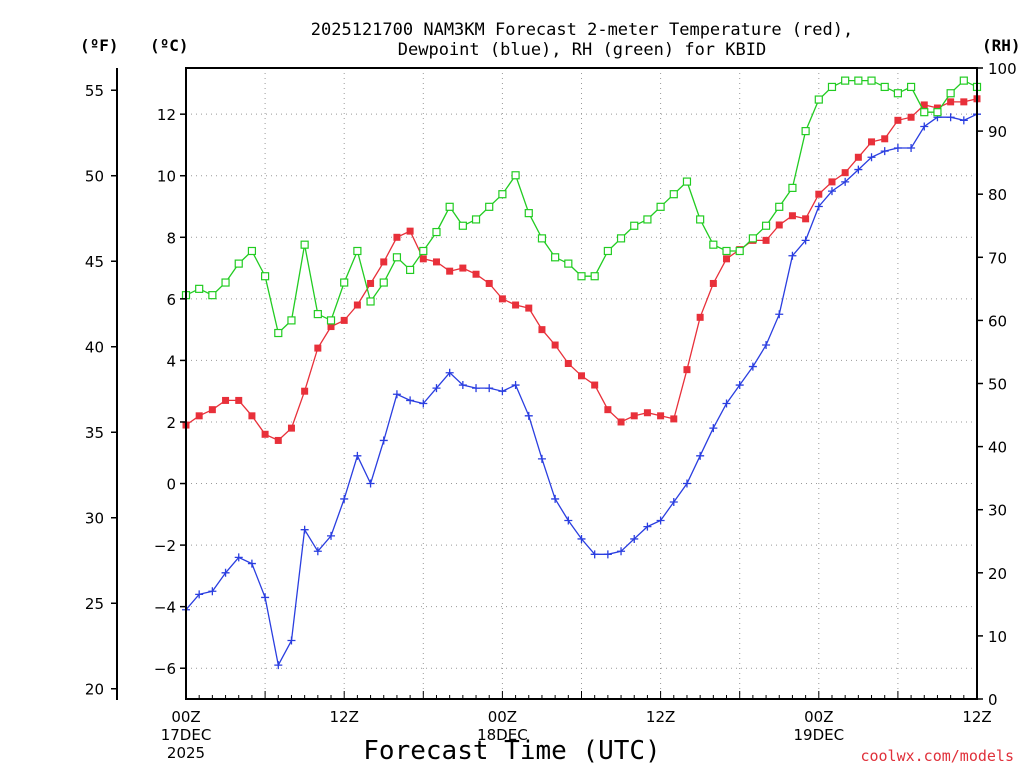 The width and height of the screenshot is (1024, 768). Describe the element at coordinates (997, 258) in the screenshot. I see `rh-tick-label: 70` at that location.